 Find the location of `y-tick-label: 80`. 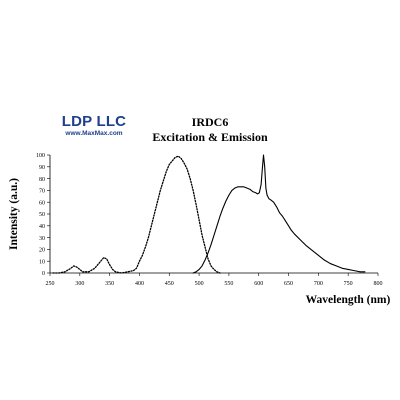

y-tick-label: 80 is located at coordinates (42, 180).